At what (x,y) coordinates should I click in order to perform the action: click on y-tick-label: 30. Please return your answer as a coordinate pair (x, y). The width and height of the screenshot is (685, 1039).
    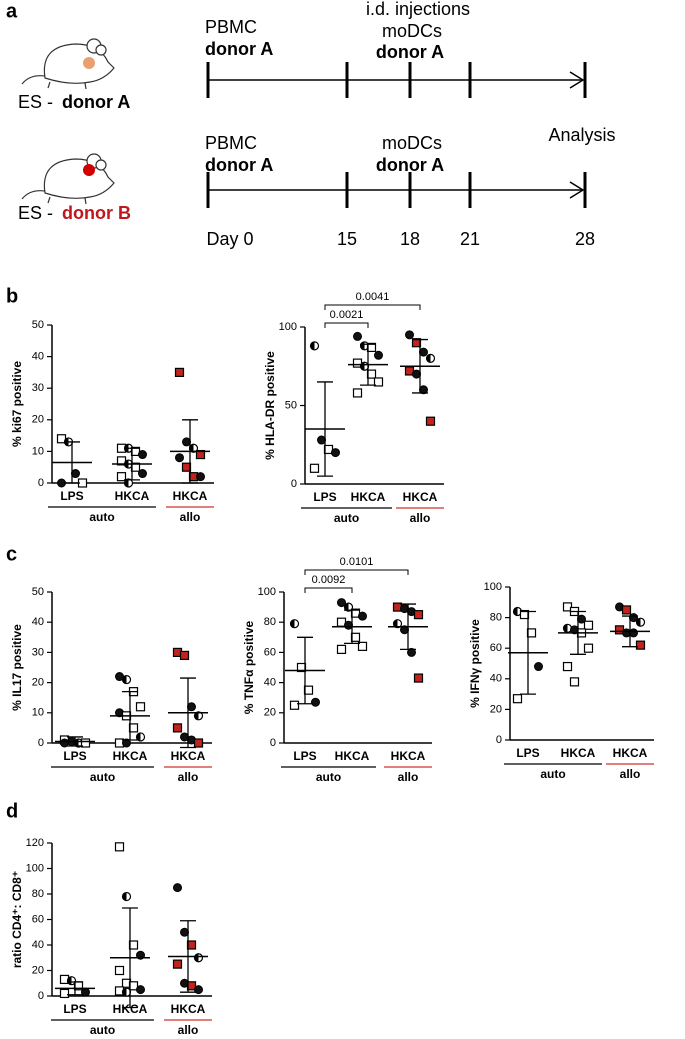
    Looking at the image, I should click on (38, 388).